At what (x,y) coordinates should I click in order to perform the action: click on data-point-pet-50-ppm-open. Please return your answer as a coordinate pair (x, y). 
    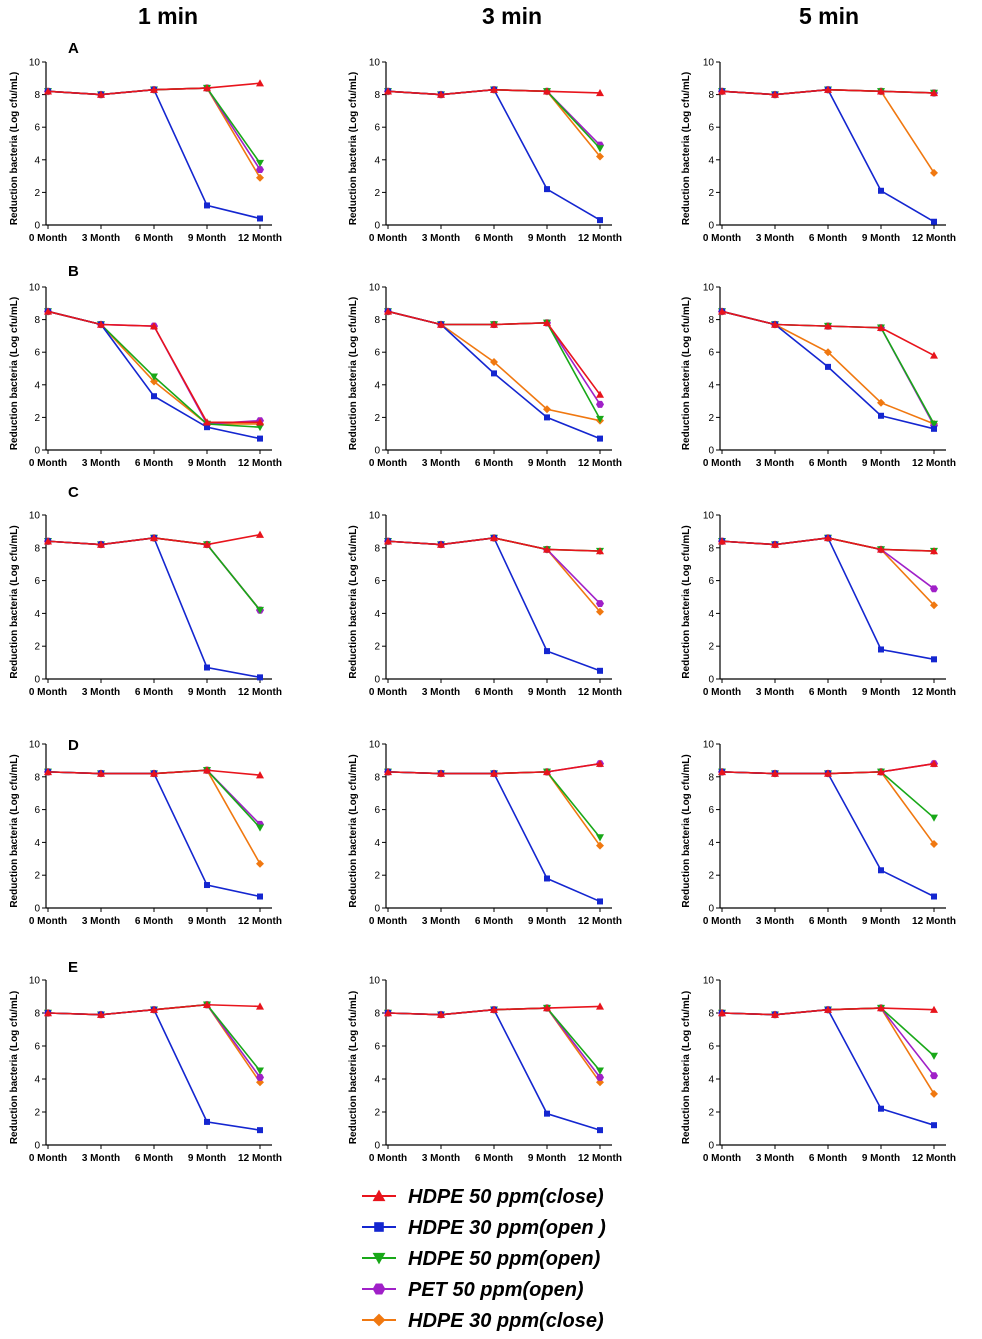
    Looking at the image, I should click on (600, 1077).